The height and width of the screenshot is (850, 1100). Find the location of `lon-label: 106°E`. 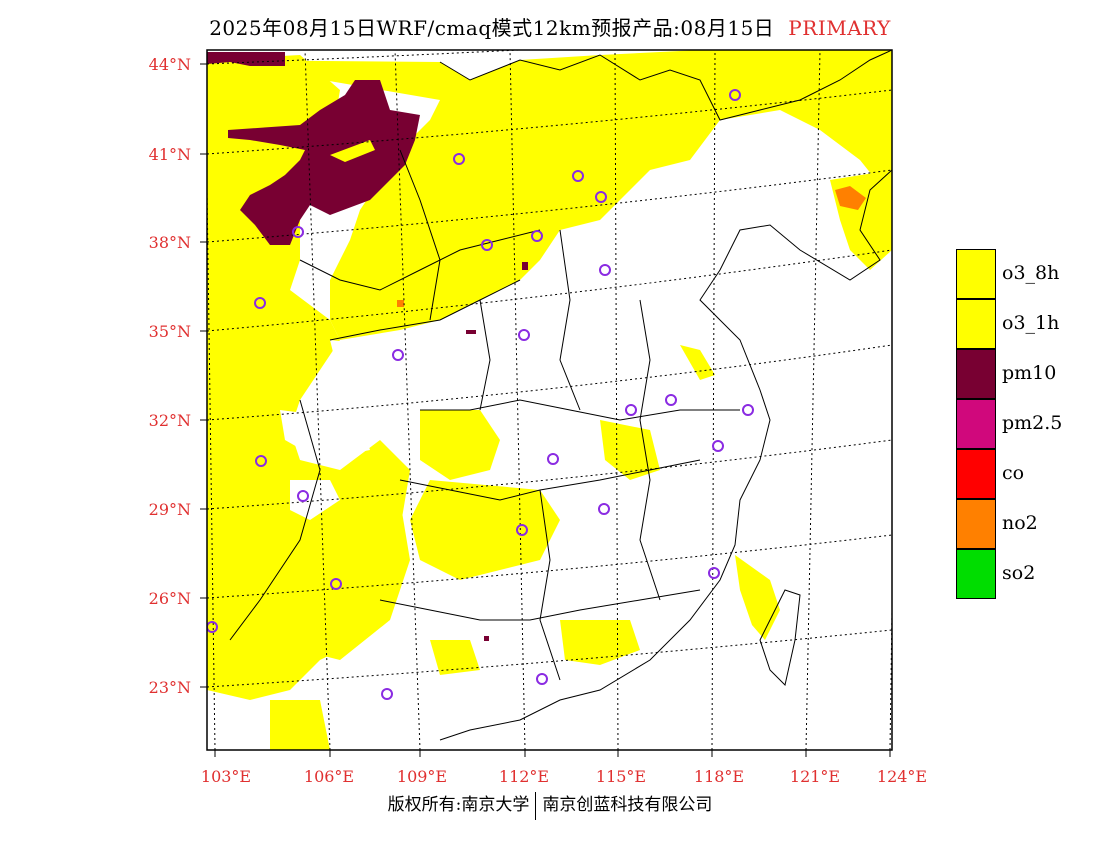

lon-label: 106°E is located at coordinates (329, 776).